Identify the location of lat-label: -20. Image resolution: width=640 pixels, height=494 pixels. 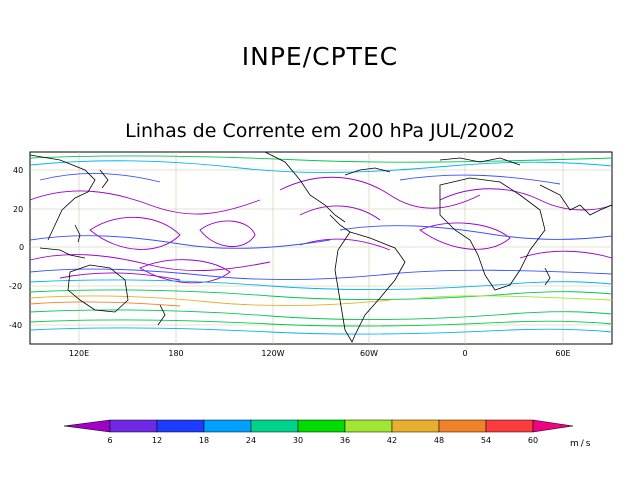
(15, 286).